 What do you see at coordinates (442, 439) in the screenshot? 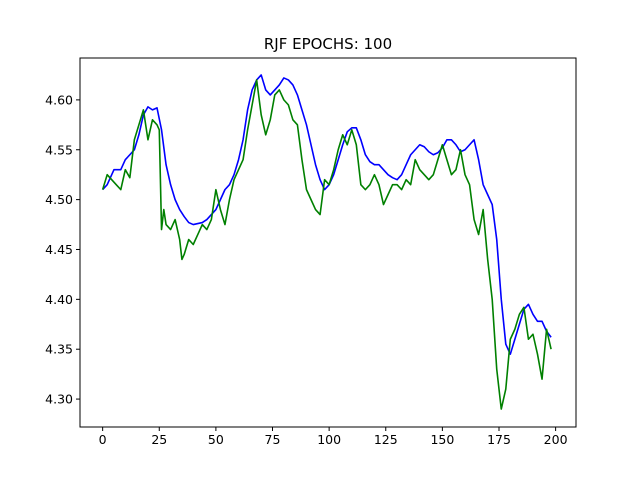
I see `x-tick-label: 150` at bounding box center [442, 439].